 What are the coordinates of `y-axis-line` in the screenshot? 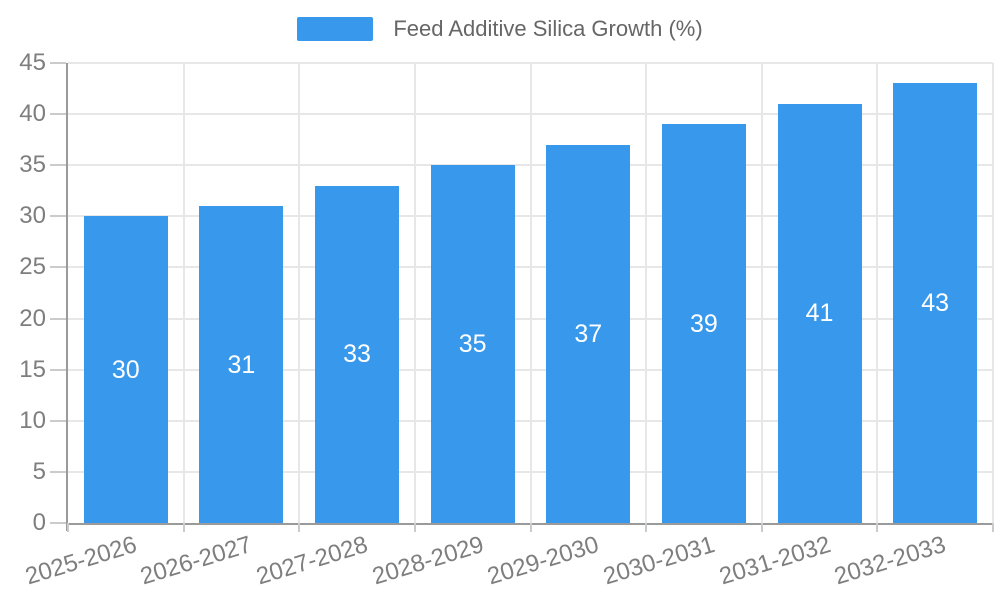 It's located at (67, 297).